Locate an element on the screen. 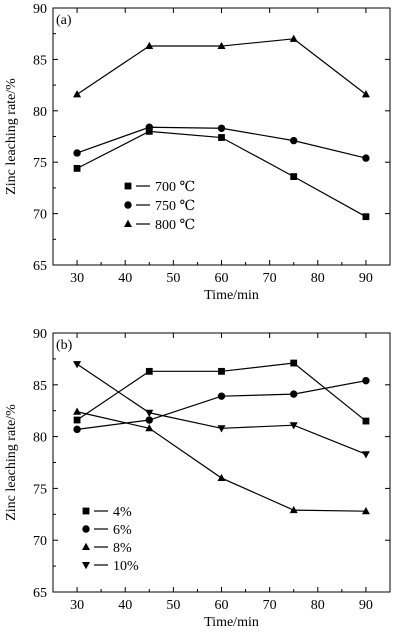  legend: 700 ℃ 750 ℃ 800 ℃ is located at coordinates (159, 206).